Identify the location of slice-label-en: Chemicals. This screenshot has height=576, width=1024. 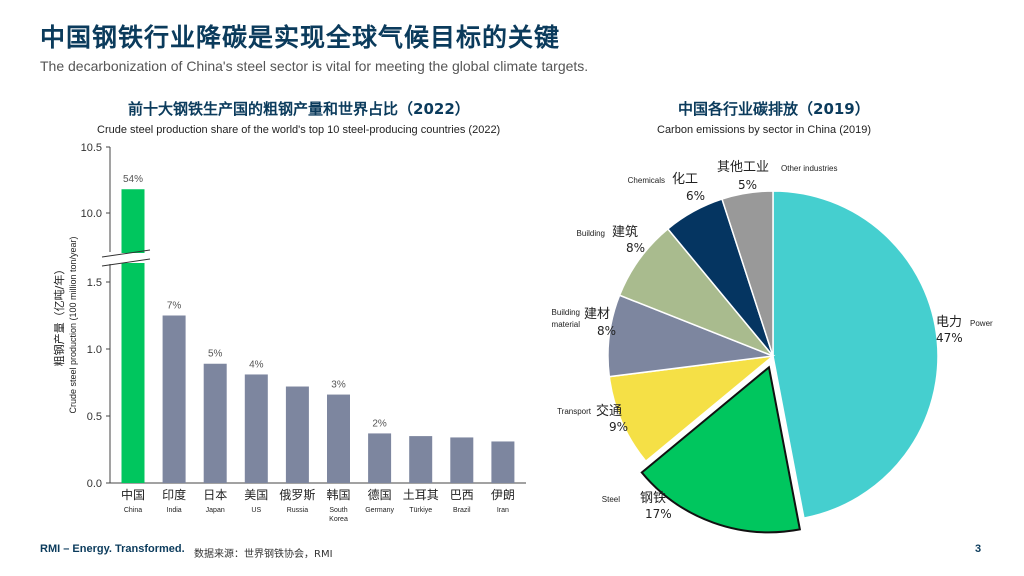
(646, 180).